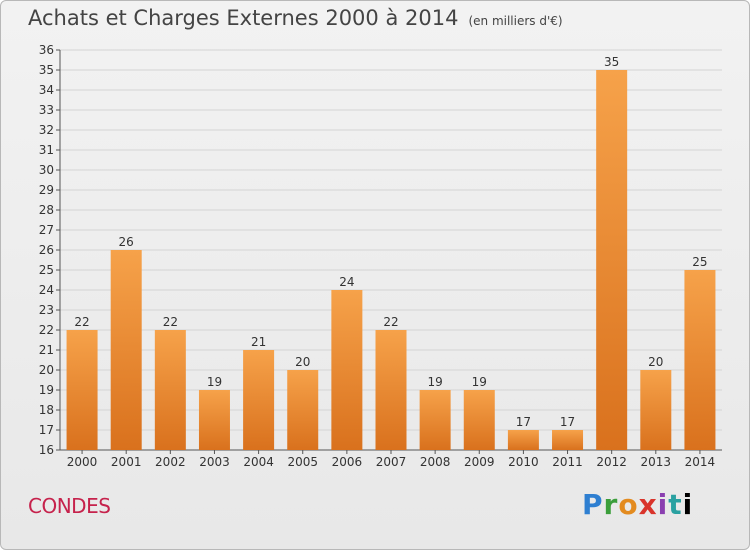  I want to click on x-tick-label: 2014, so click(700, 462).